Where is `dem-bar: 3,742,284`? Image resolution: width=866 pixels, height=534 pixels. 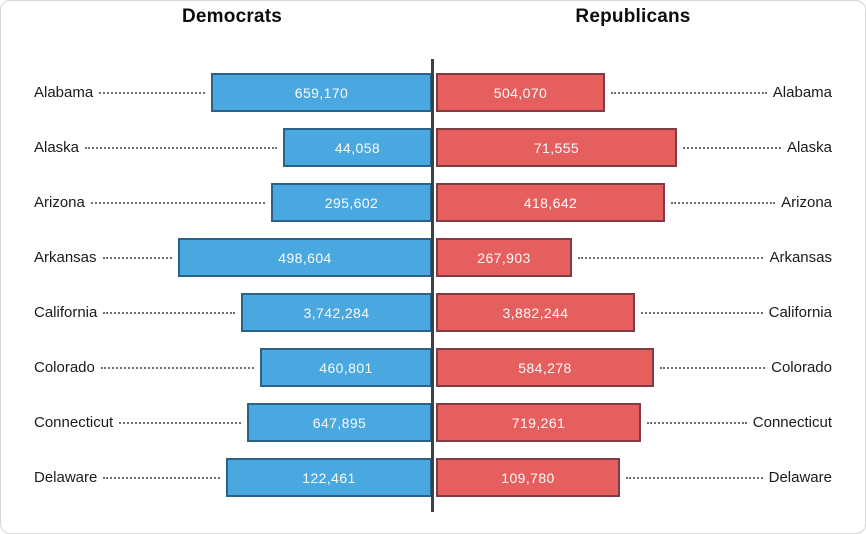 dem-bar: 3,742,284 is located at coordinates (336, 312).